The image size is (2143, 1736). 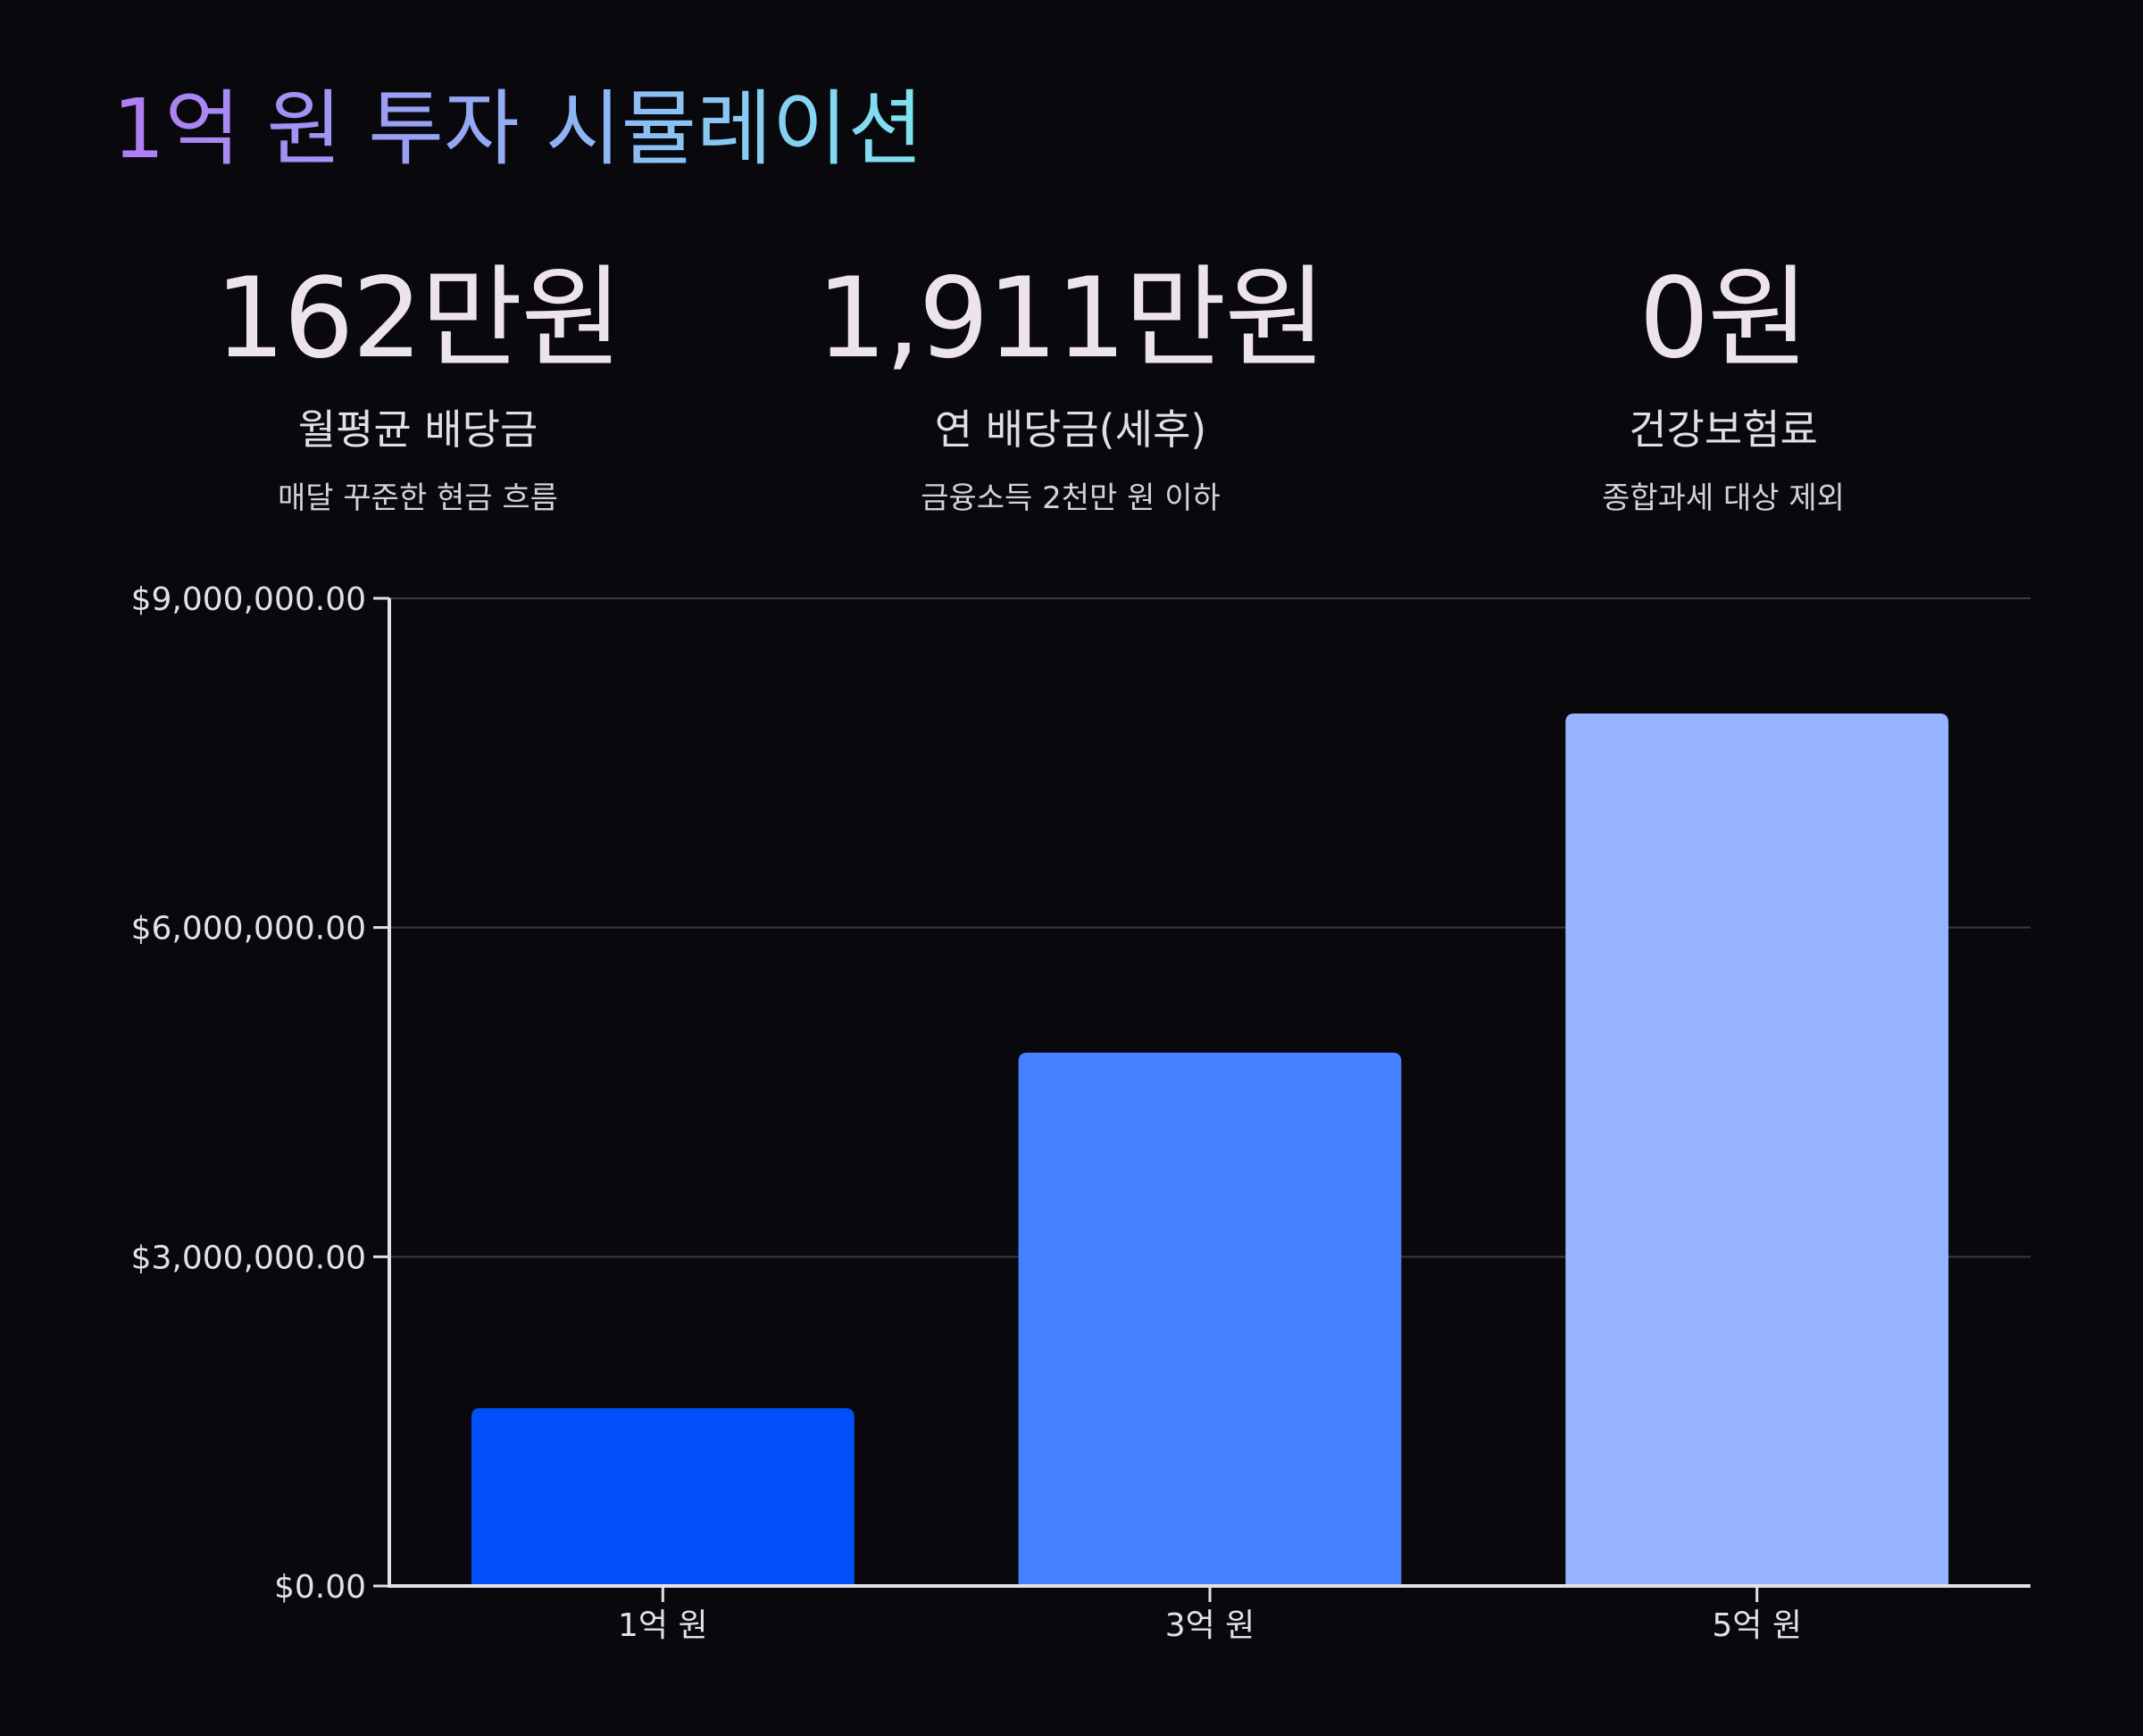 I want to click on stat-monthly-dividend: 162만원 월평균 배당금 매달 꾸준한 현금 흐름, so click(x=417, y=388).